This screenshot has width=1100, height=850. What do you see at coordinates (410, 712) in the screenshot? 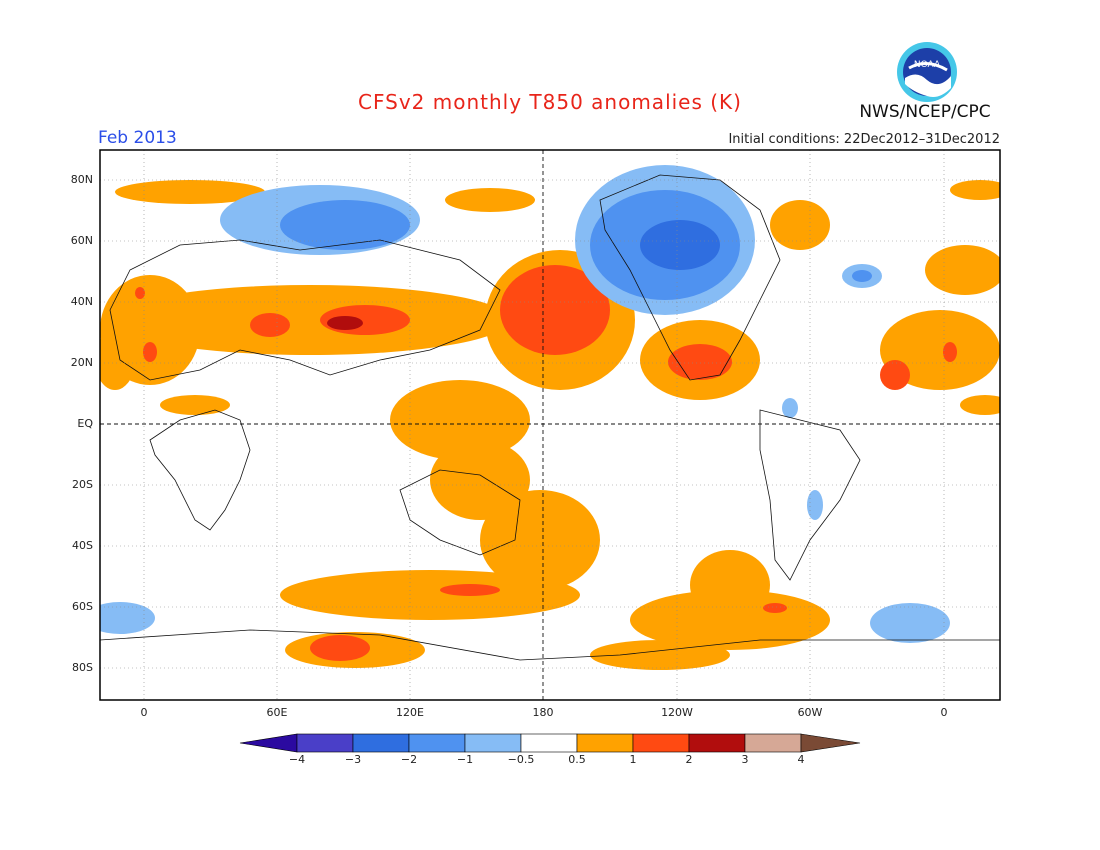
I see `lon-label: 120E` at bounding box center [410, 712].